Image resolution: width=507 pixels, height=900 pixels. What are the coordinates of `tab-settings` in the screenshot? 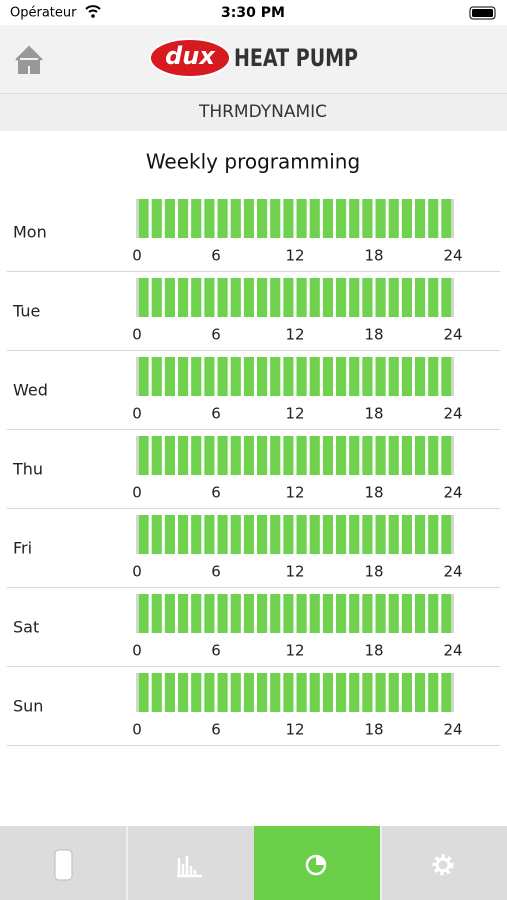 It's located at (444, 863).